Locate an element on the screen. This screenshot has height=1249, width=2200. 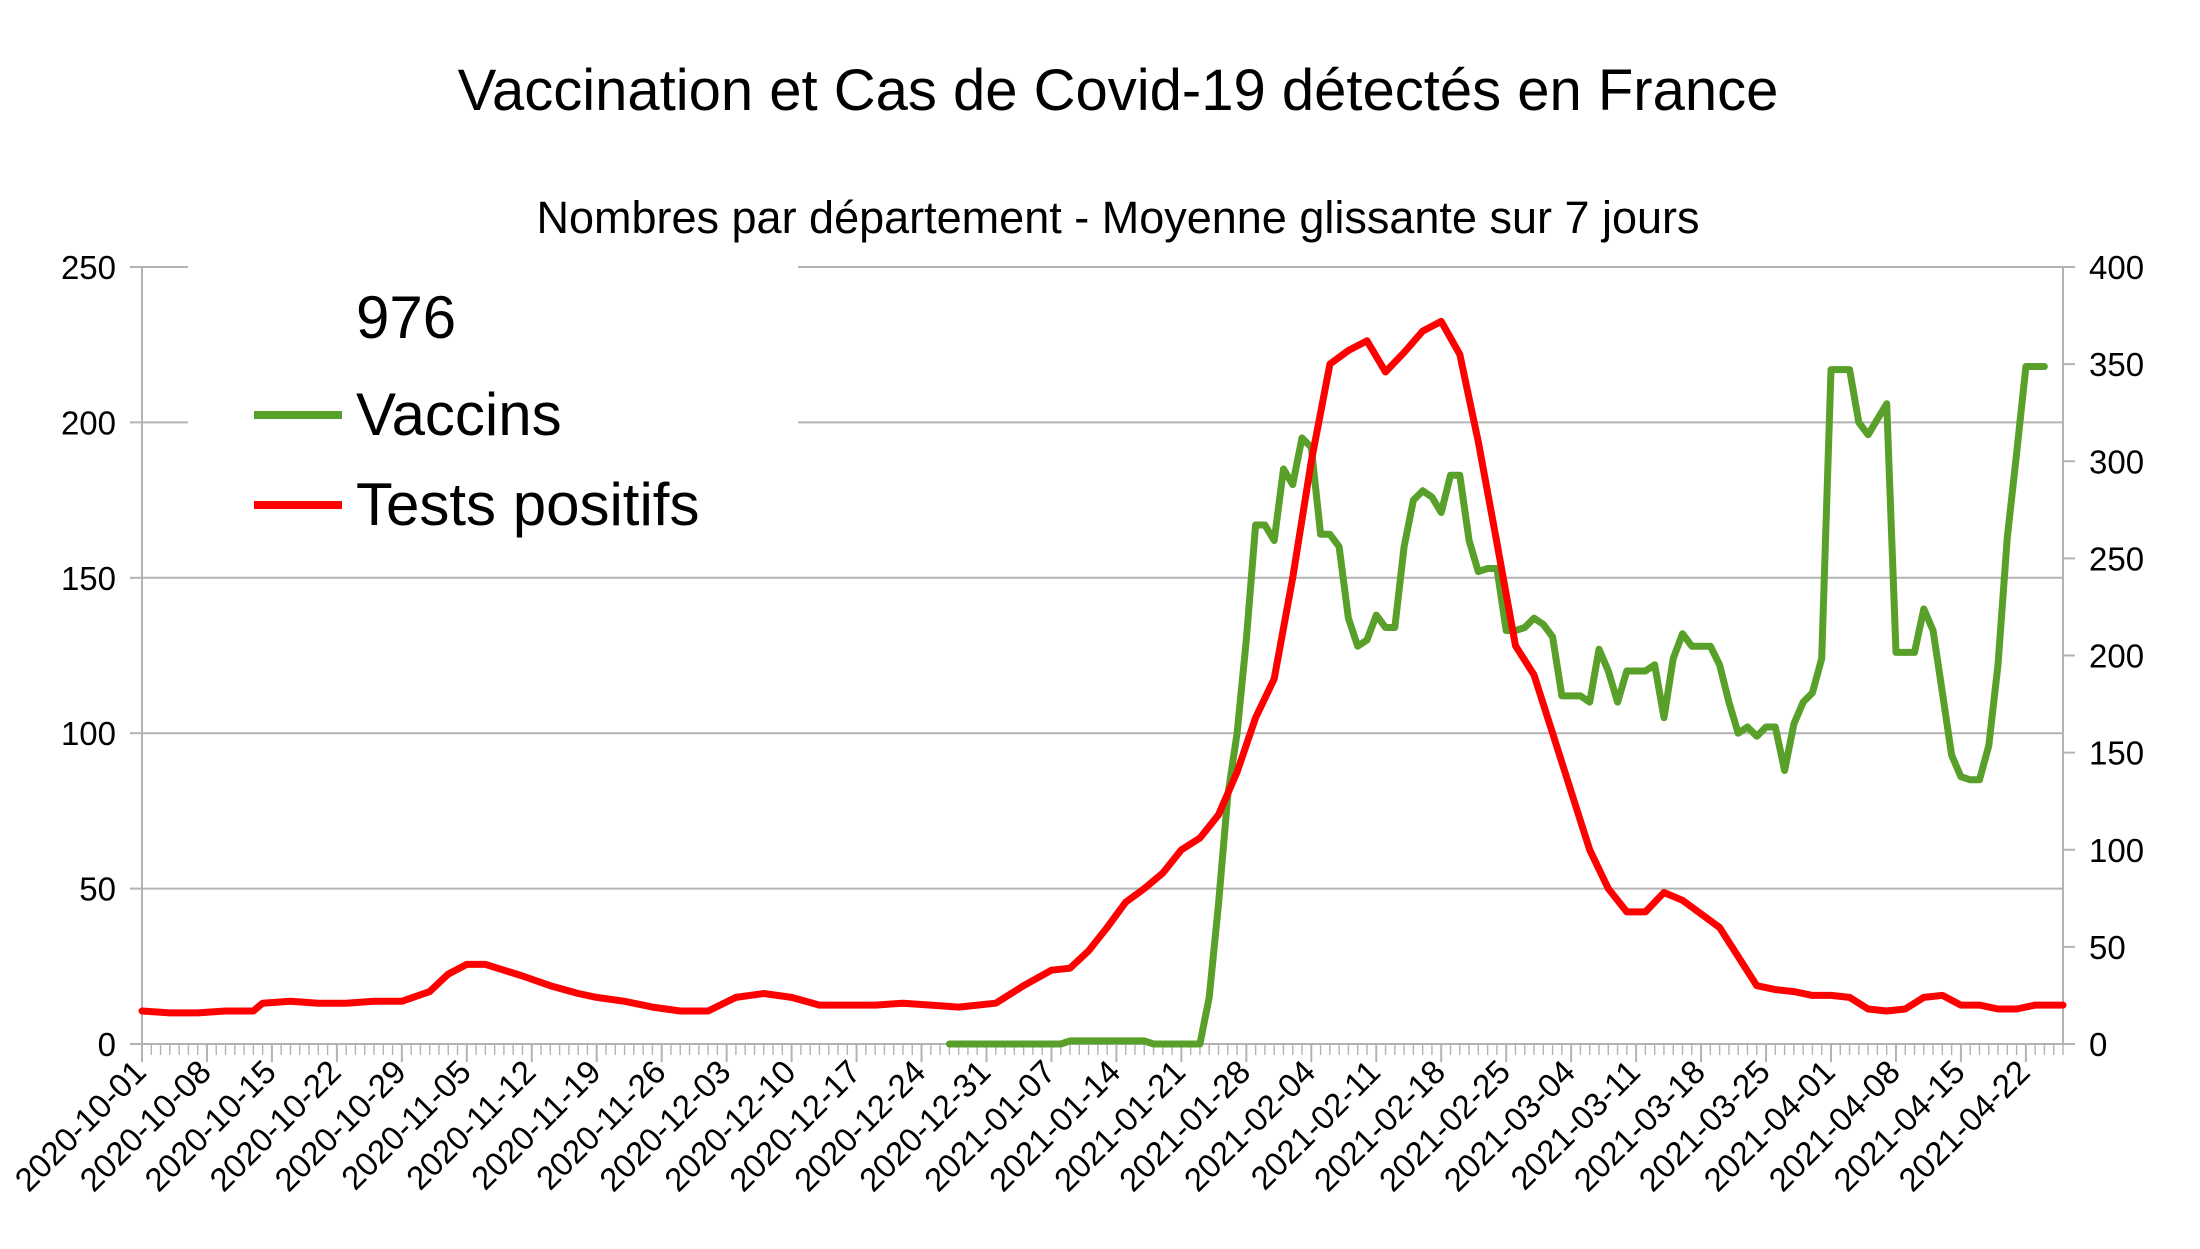
right-tick-label: 300 is located at coordinates (2116, 461).